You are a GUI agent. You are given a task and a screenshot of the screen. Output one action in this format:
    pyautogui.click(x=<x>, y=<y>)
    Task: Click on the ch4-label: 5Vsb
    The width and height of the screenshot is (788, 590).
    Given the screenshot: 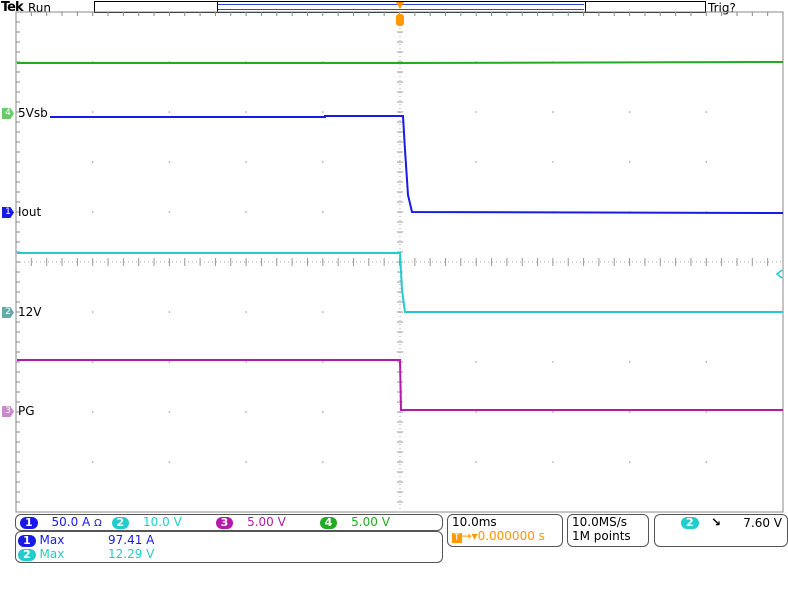 What is the action you would take?
    pyautogui.click(x=33, y=113)
    